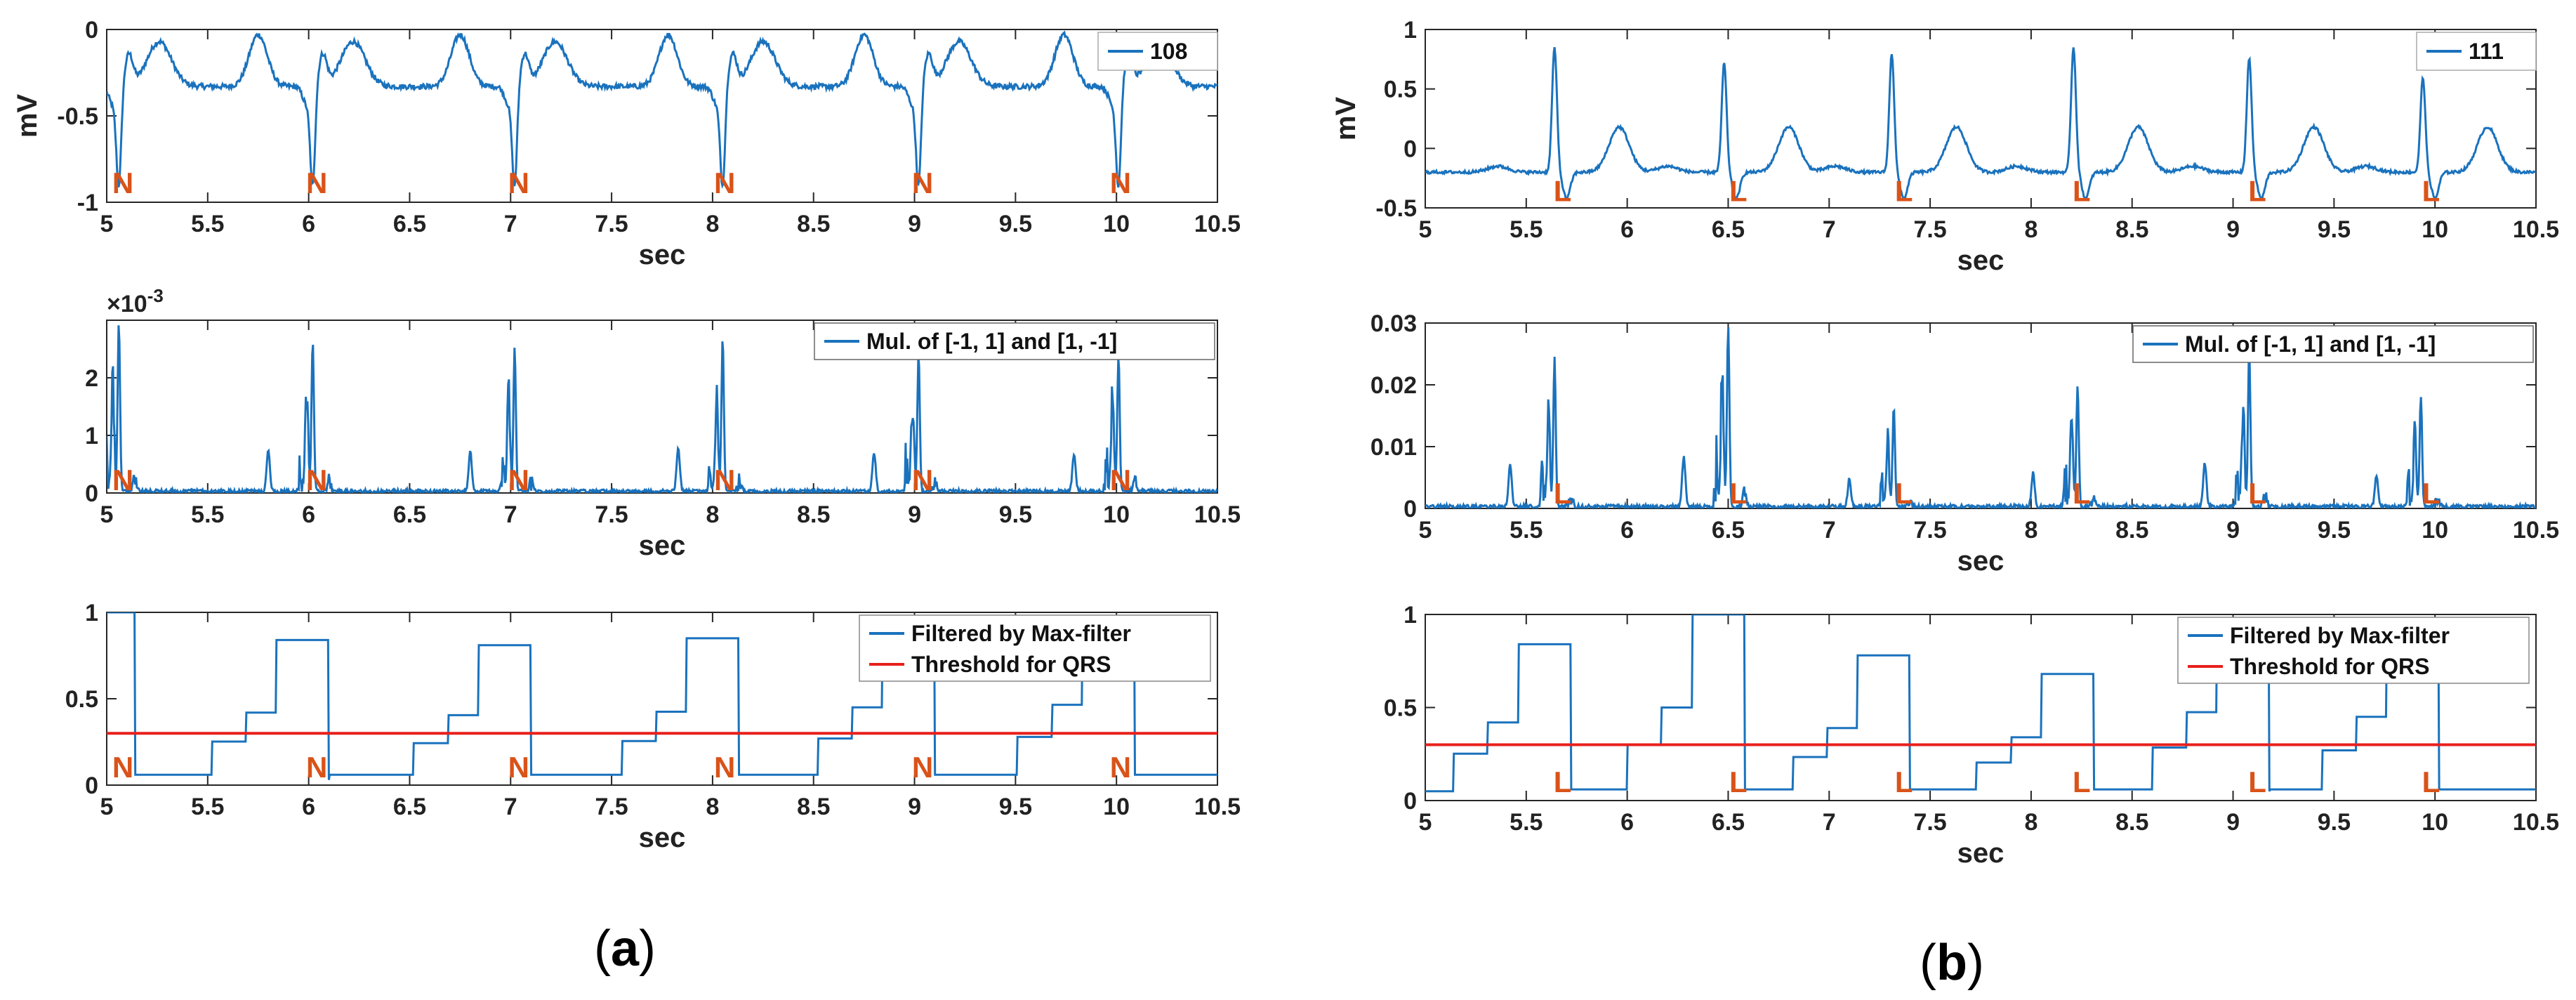  I want to click on y-tick-label: 0, so click(91, 30).